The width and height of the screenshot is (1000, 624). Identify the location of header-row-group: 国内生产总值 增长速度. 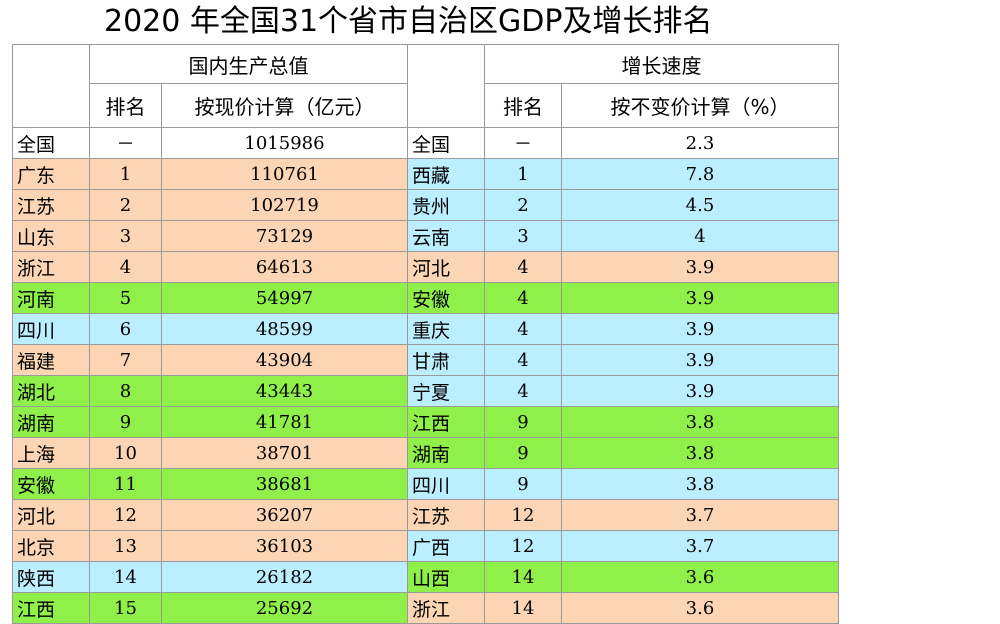
(425, 86).